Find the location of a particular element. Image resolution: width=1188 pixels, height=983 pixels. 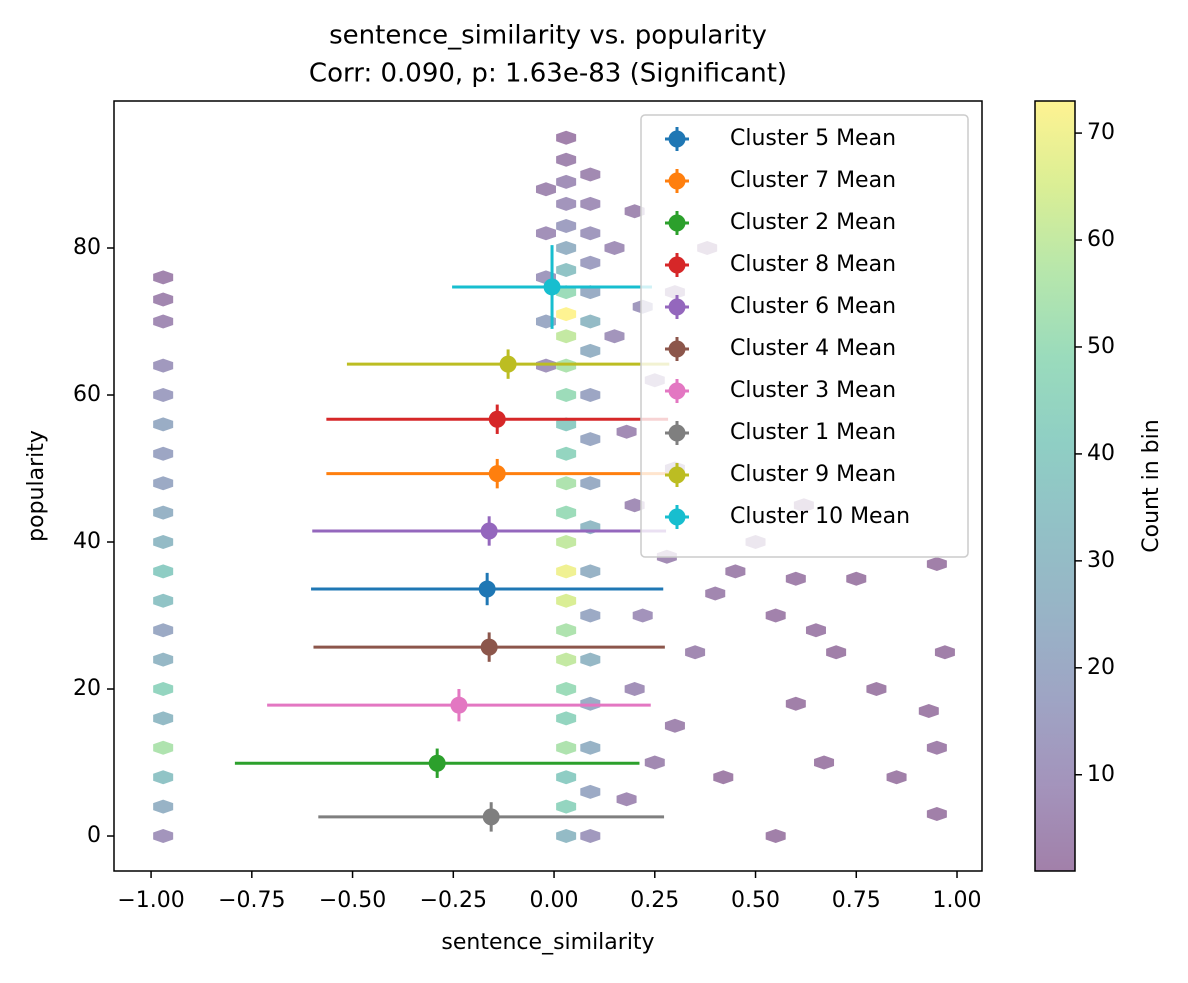

chart-subtitle: Corr: 0.090, p: 1.63e-83 (Significant) is located at coordinates (548, 74).